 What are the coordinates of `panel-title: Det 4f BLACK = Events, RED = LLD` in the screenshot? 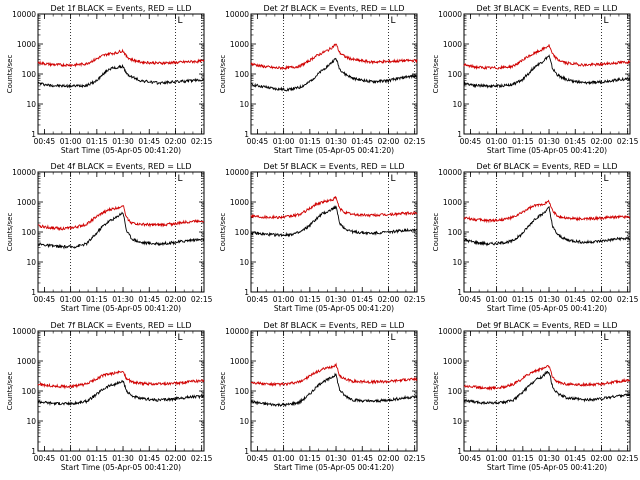 It's located at (120, 166).